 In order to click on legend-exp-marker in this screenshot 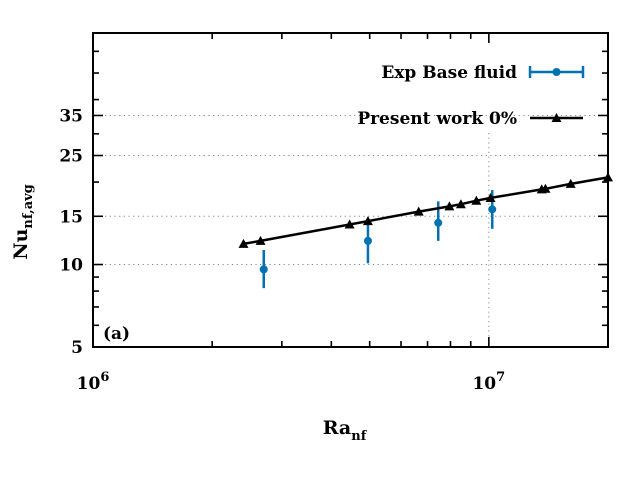, I will do `click(556, 72)`.